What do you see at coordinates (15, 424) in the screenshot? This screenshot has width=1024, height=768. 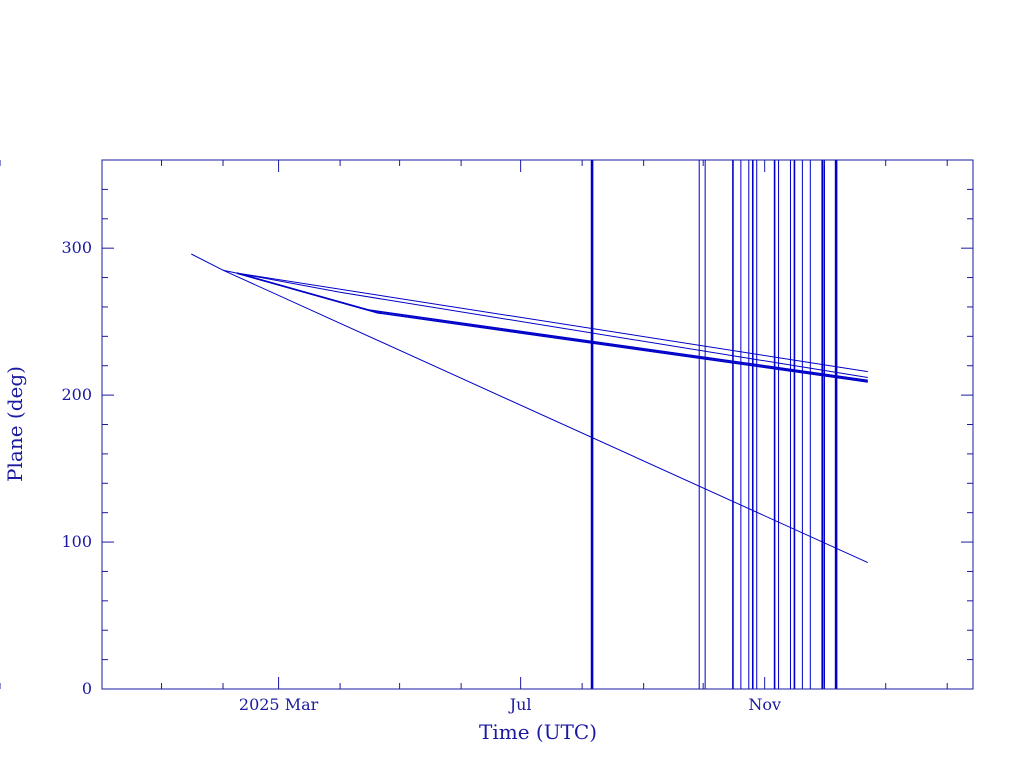 I see `y-axis-title: Plane (deg)` at bounding box center [15, 424].